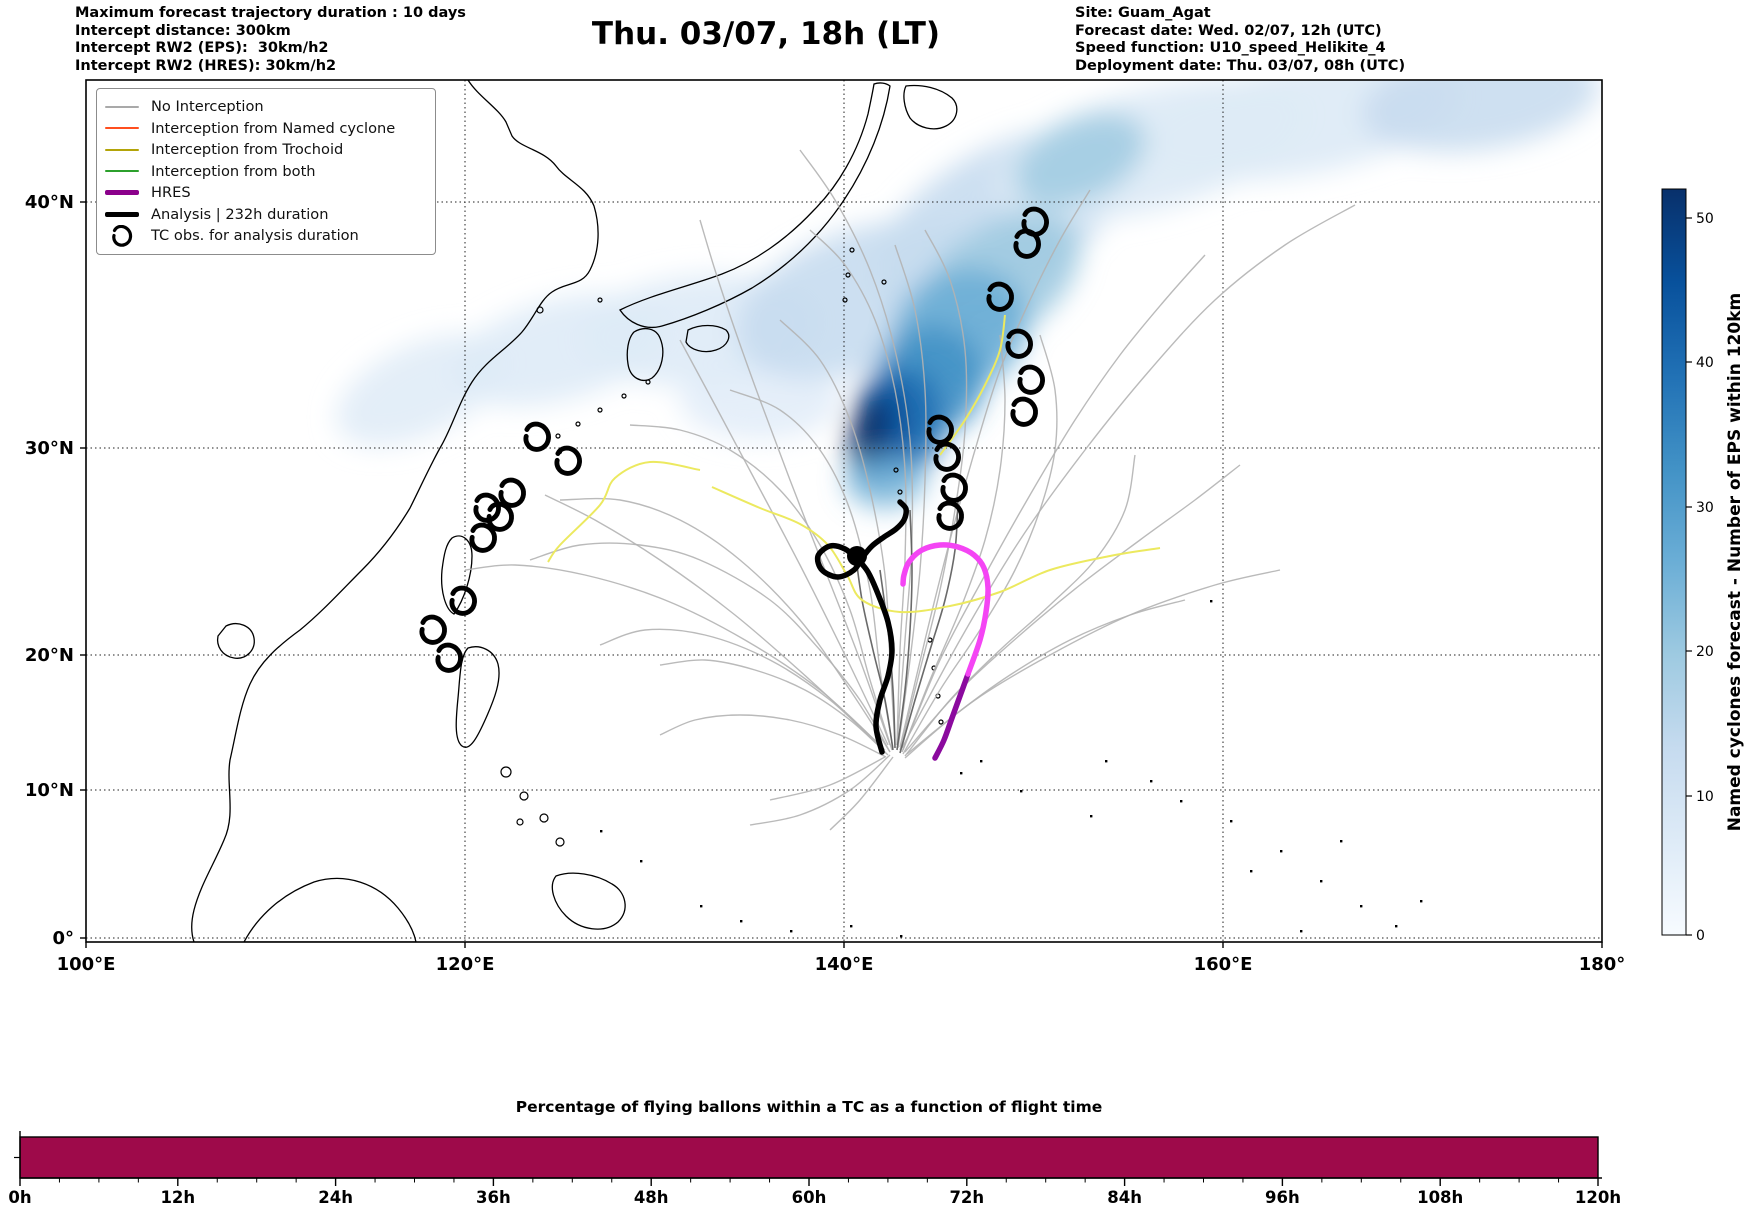 This screenshot has width=1748, height=1213. I want to click on legend-label: TC obs. for analysis duration, so click(255, 236).